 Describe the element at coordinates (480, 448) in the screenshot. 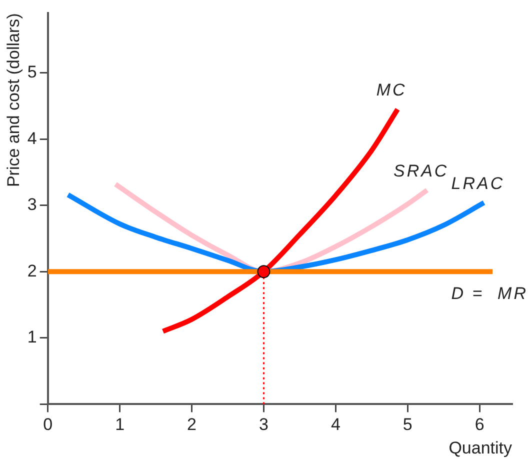

I see `x-axis-title: Quantity` at that location.